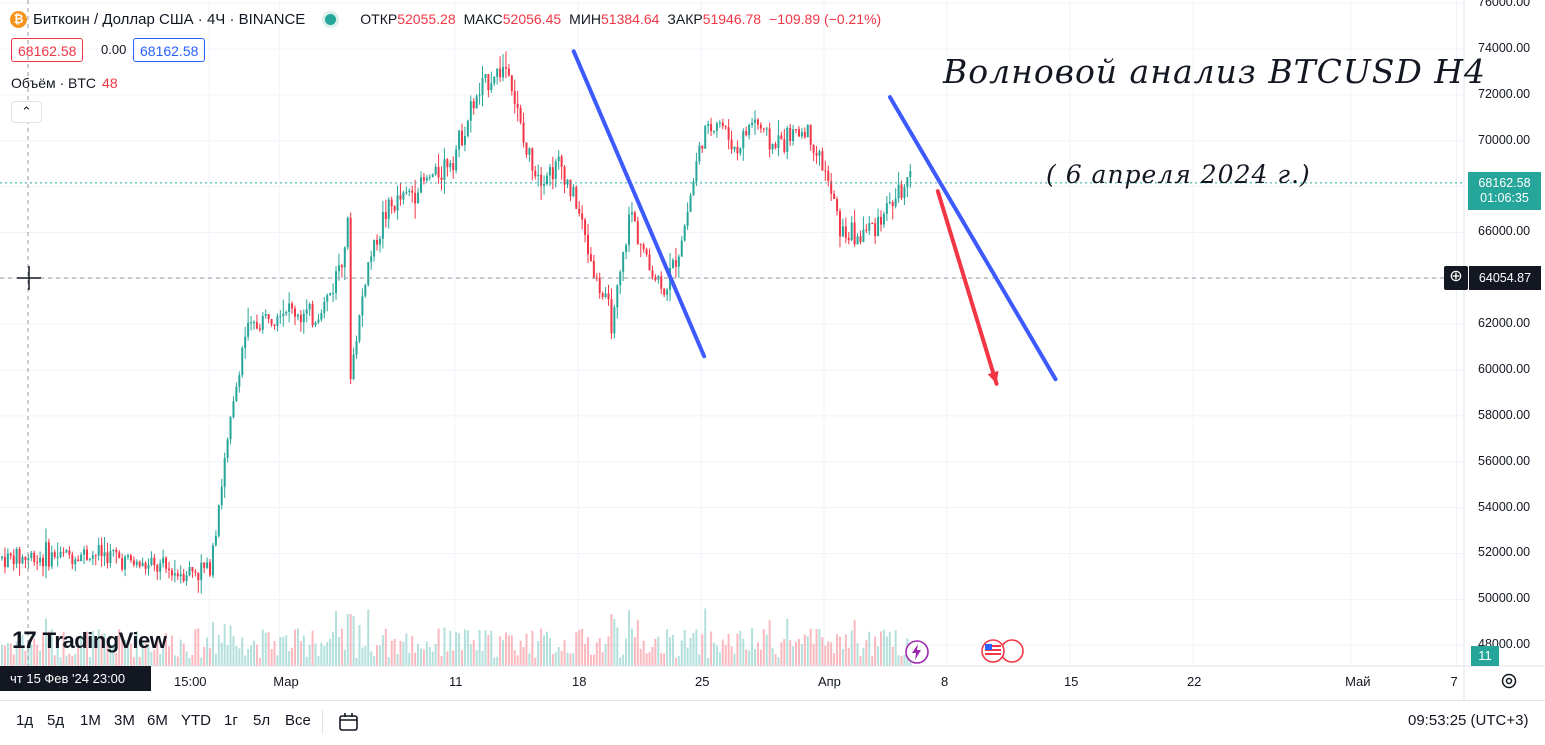 This screenshot has height=745, width=1545. Describe the element at coordinates (1215, 71) in the screenshot. I see `annotation-title: Волновой анализ BTCUSD H4` at that location.